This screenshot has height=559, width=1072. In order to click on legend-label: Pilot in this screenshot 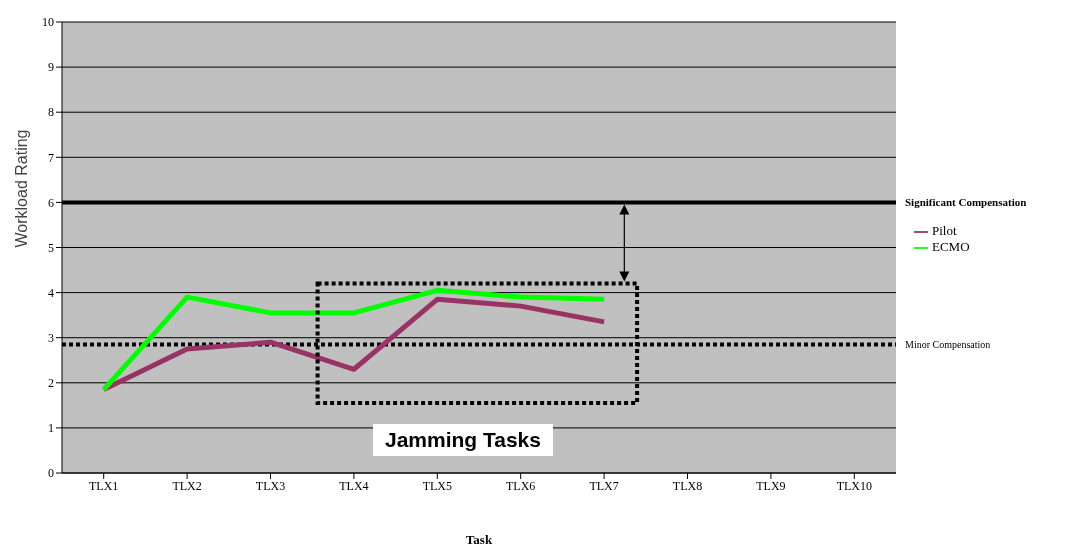, I will do `click(944, 230)`.